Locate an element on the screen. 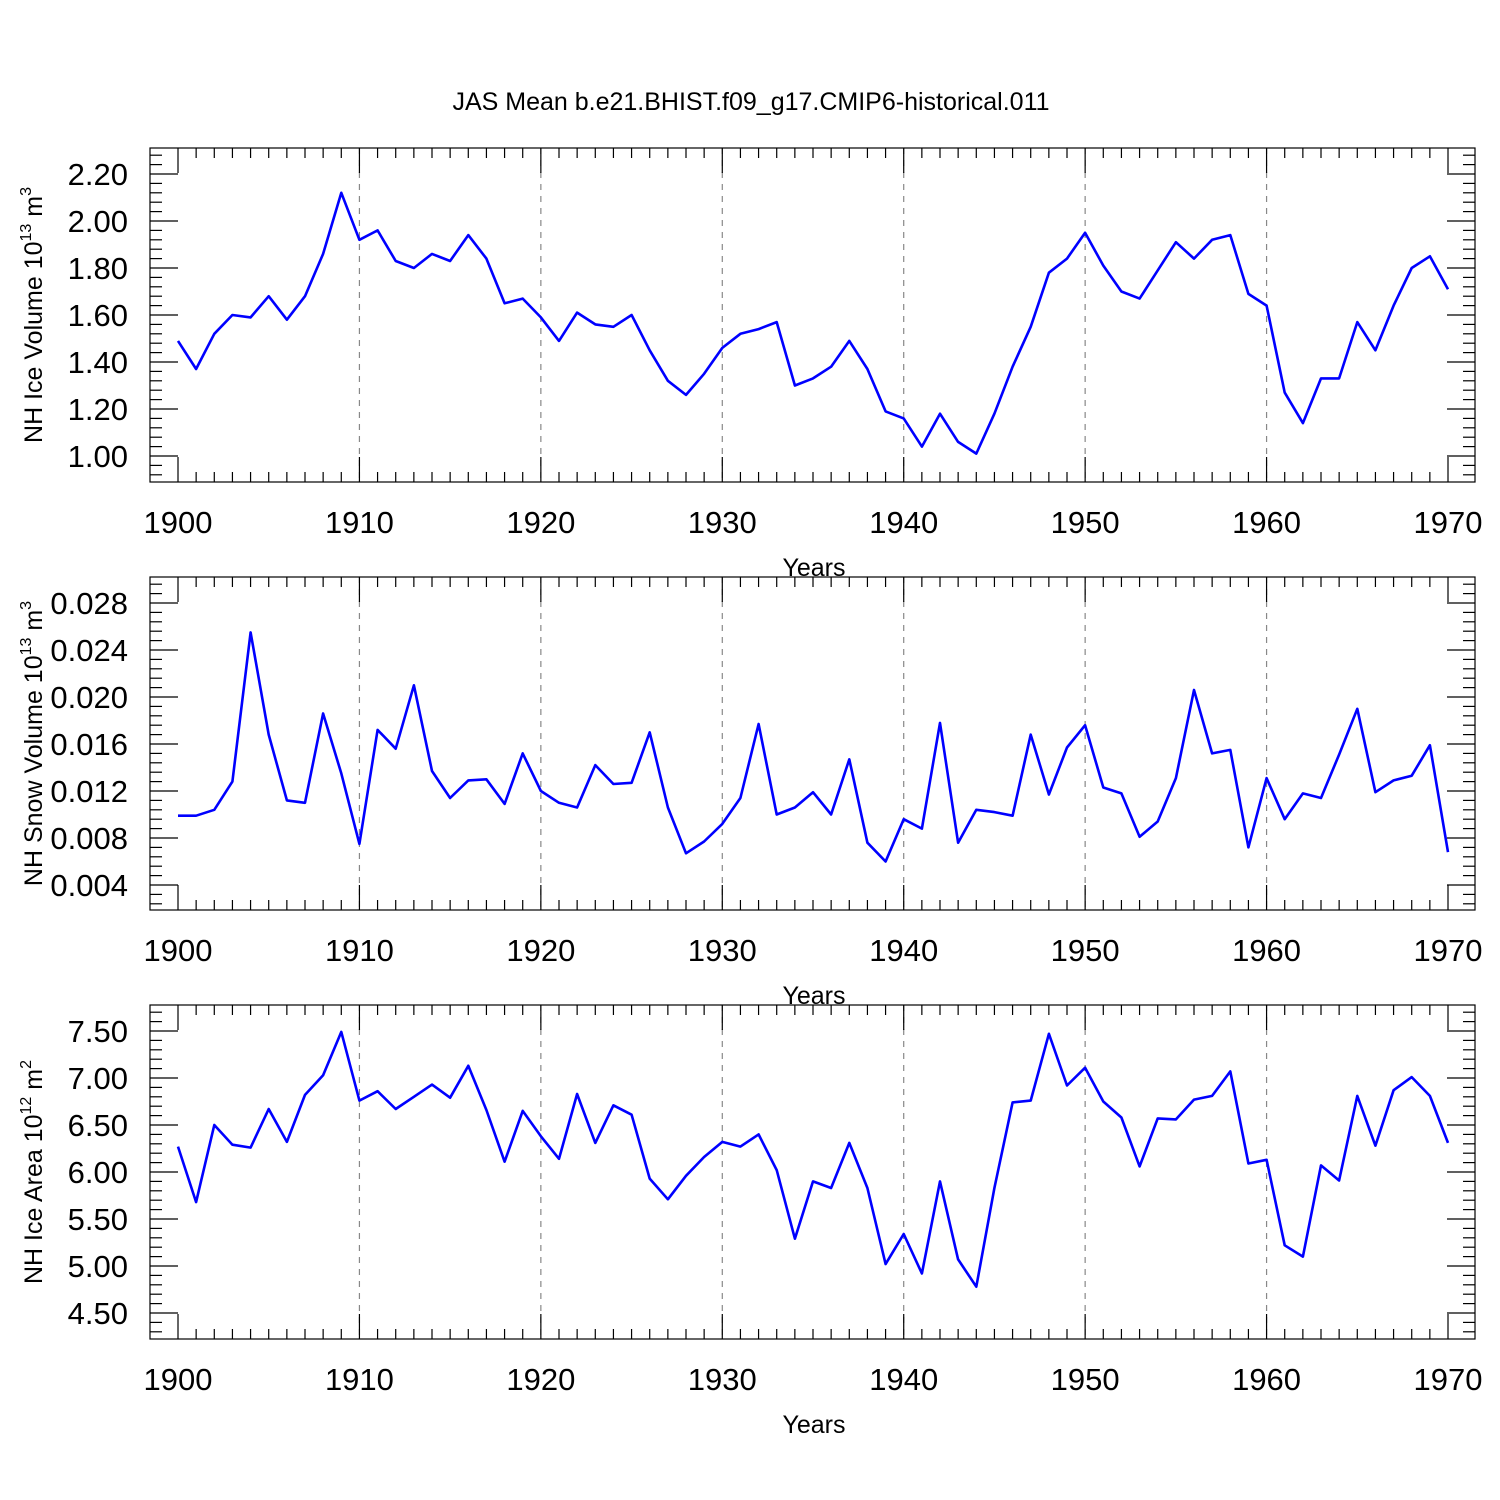 The width and height of the screenshot is (1500, 1500). y-tick-label: 1.20 is located at coordinates (98, 409).